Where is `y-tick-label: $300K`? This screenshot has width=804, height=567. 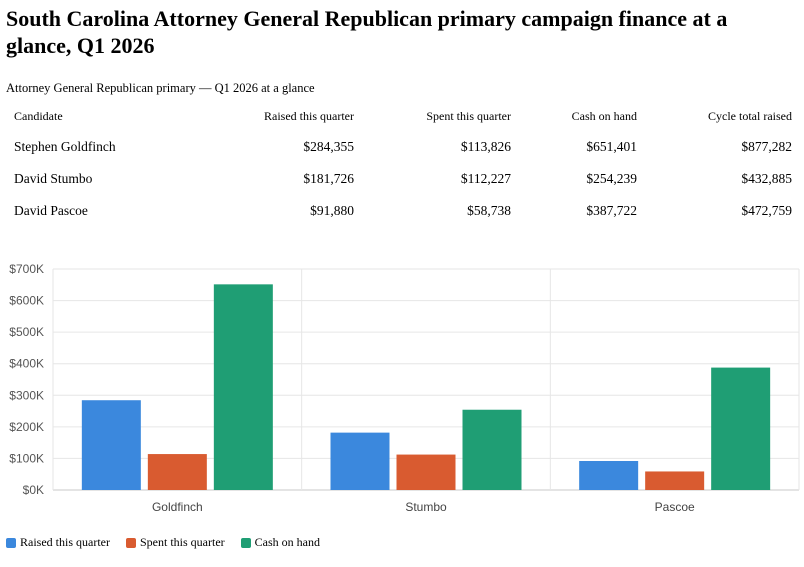
y-tick-label: $300K is located at coordinates (26, 395).